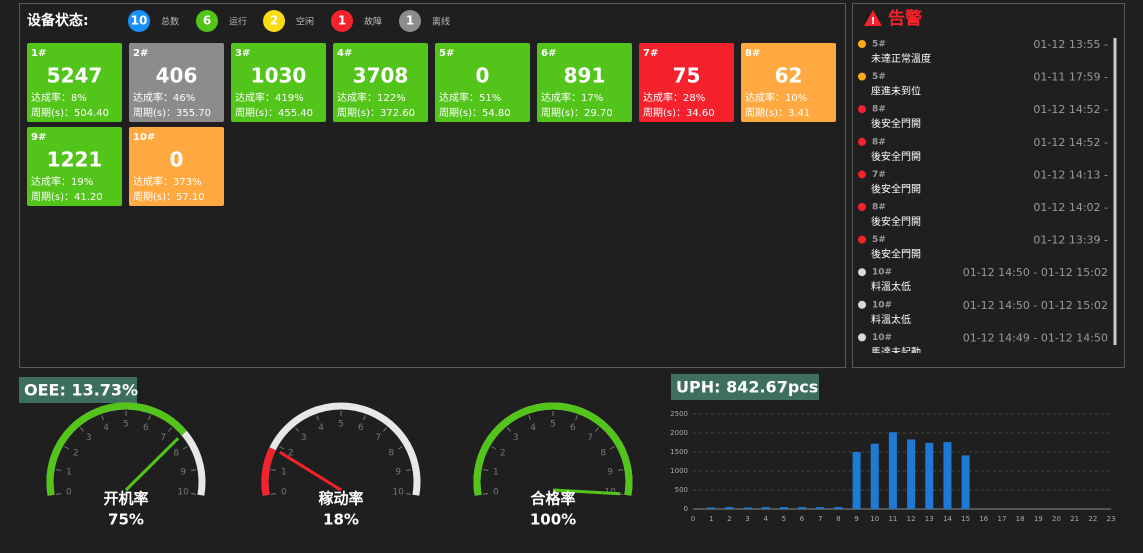 This screenshot has width=1143, height=553. What do you see at coordinates (1070, 174) in the screenshot?
I see `alarm-time: 01-12 14:13 -` at bounding box center [1070, 174].